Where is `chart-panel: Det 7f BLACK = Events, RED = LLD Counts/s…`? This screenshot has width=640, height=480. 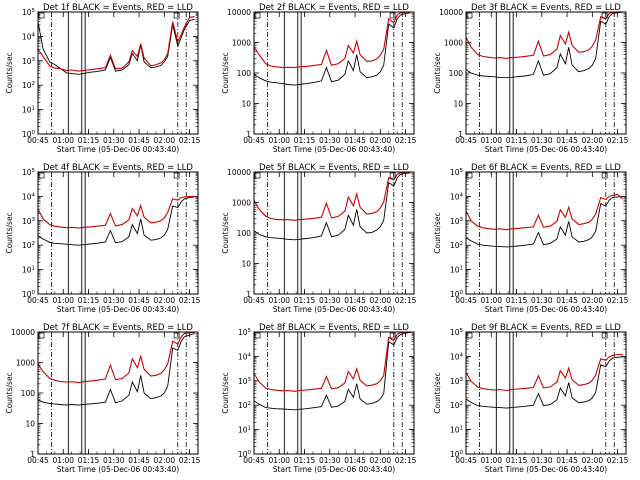
chart-panel: Det 7f BLACK = Events, RED = LLD Counts/s… is located at coordinates (103, 398).